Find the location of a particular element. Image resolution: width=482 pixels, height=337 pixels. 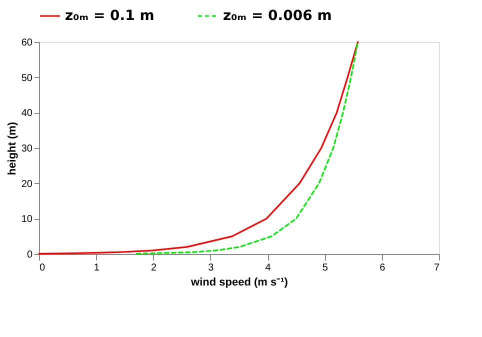

y-tick-label: 60 is located at coordinates (27, 43).